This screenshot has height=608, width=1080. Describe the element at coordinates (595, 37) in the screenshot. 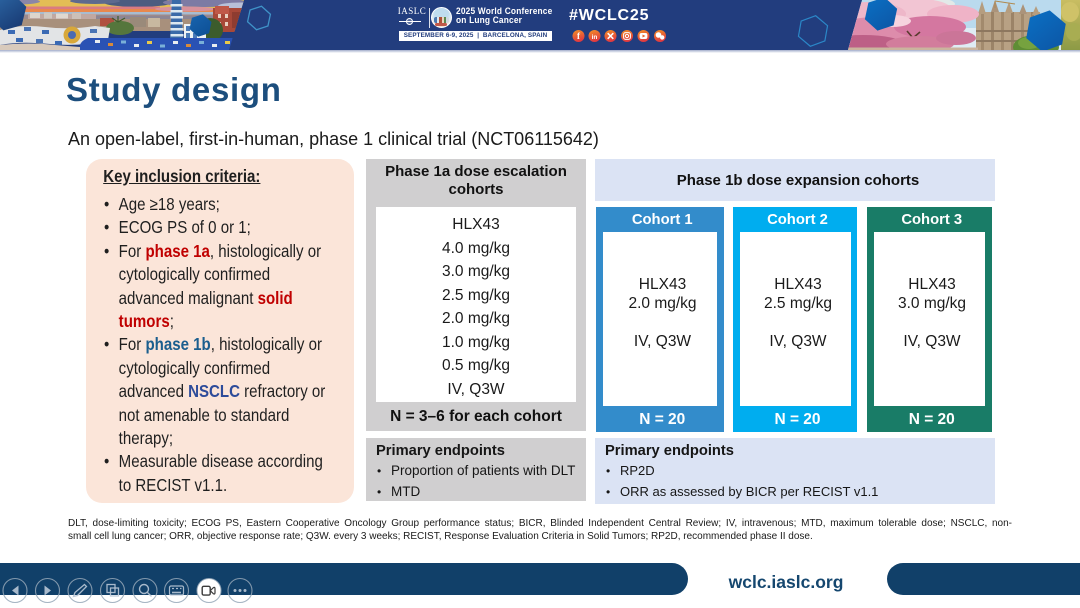

I see `svg-text: in` at that location.